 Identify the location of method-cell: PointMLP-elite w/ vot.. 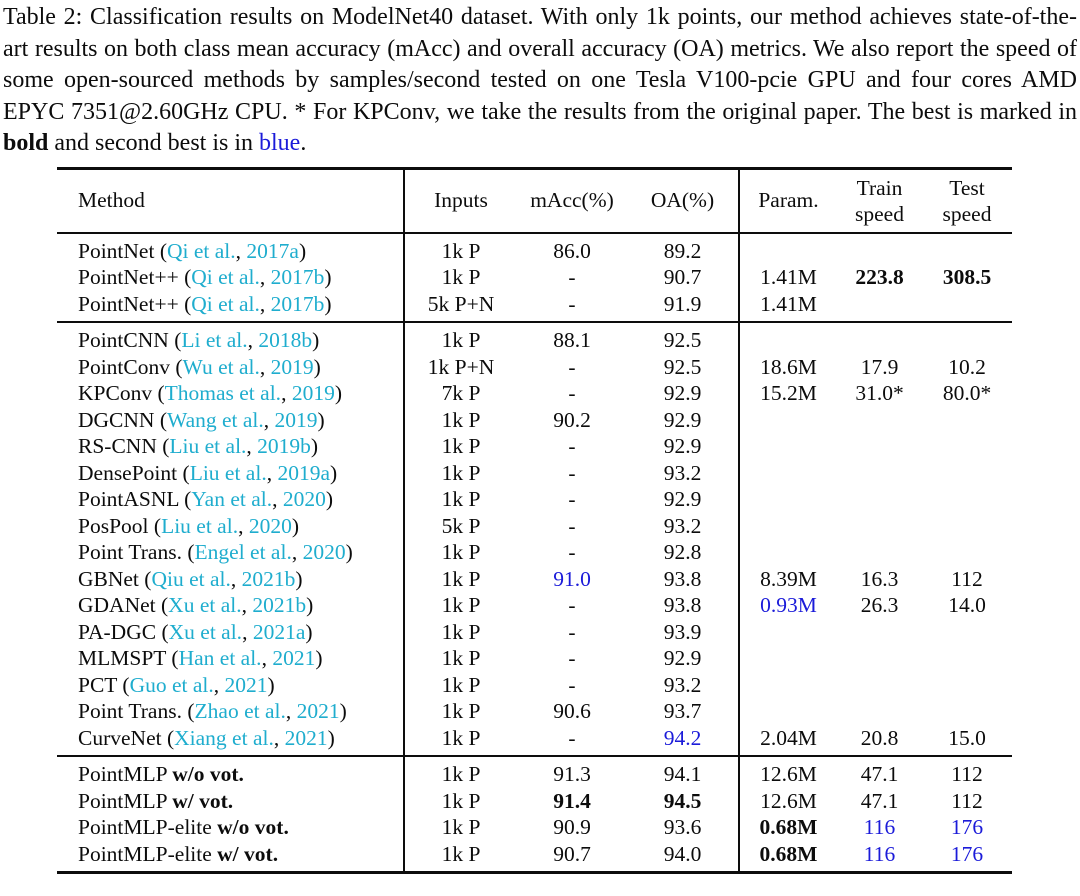
(230, 857).